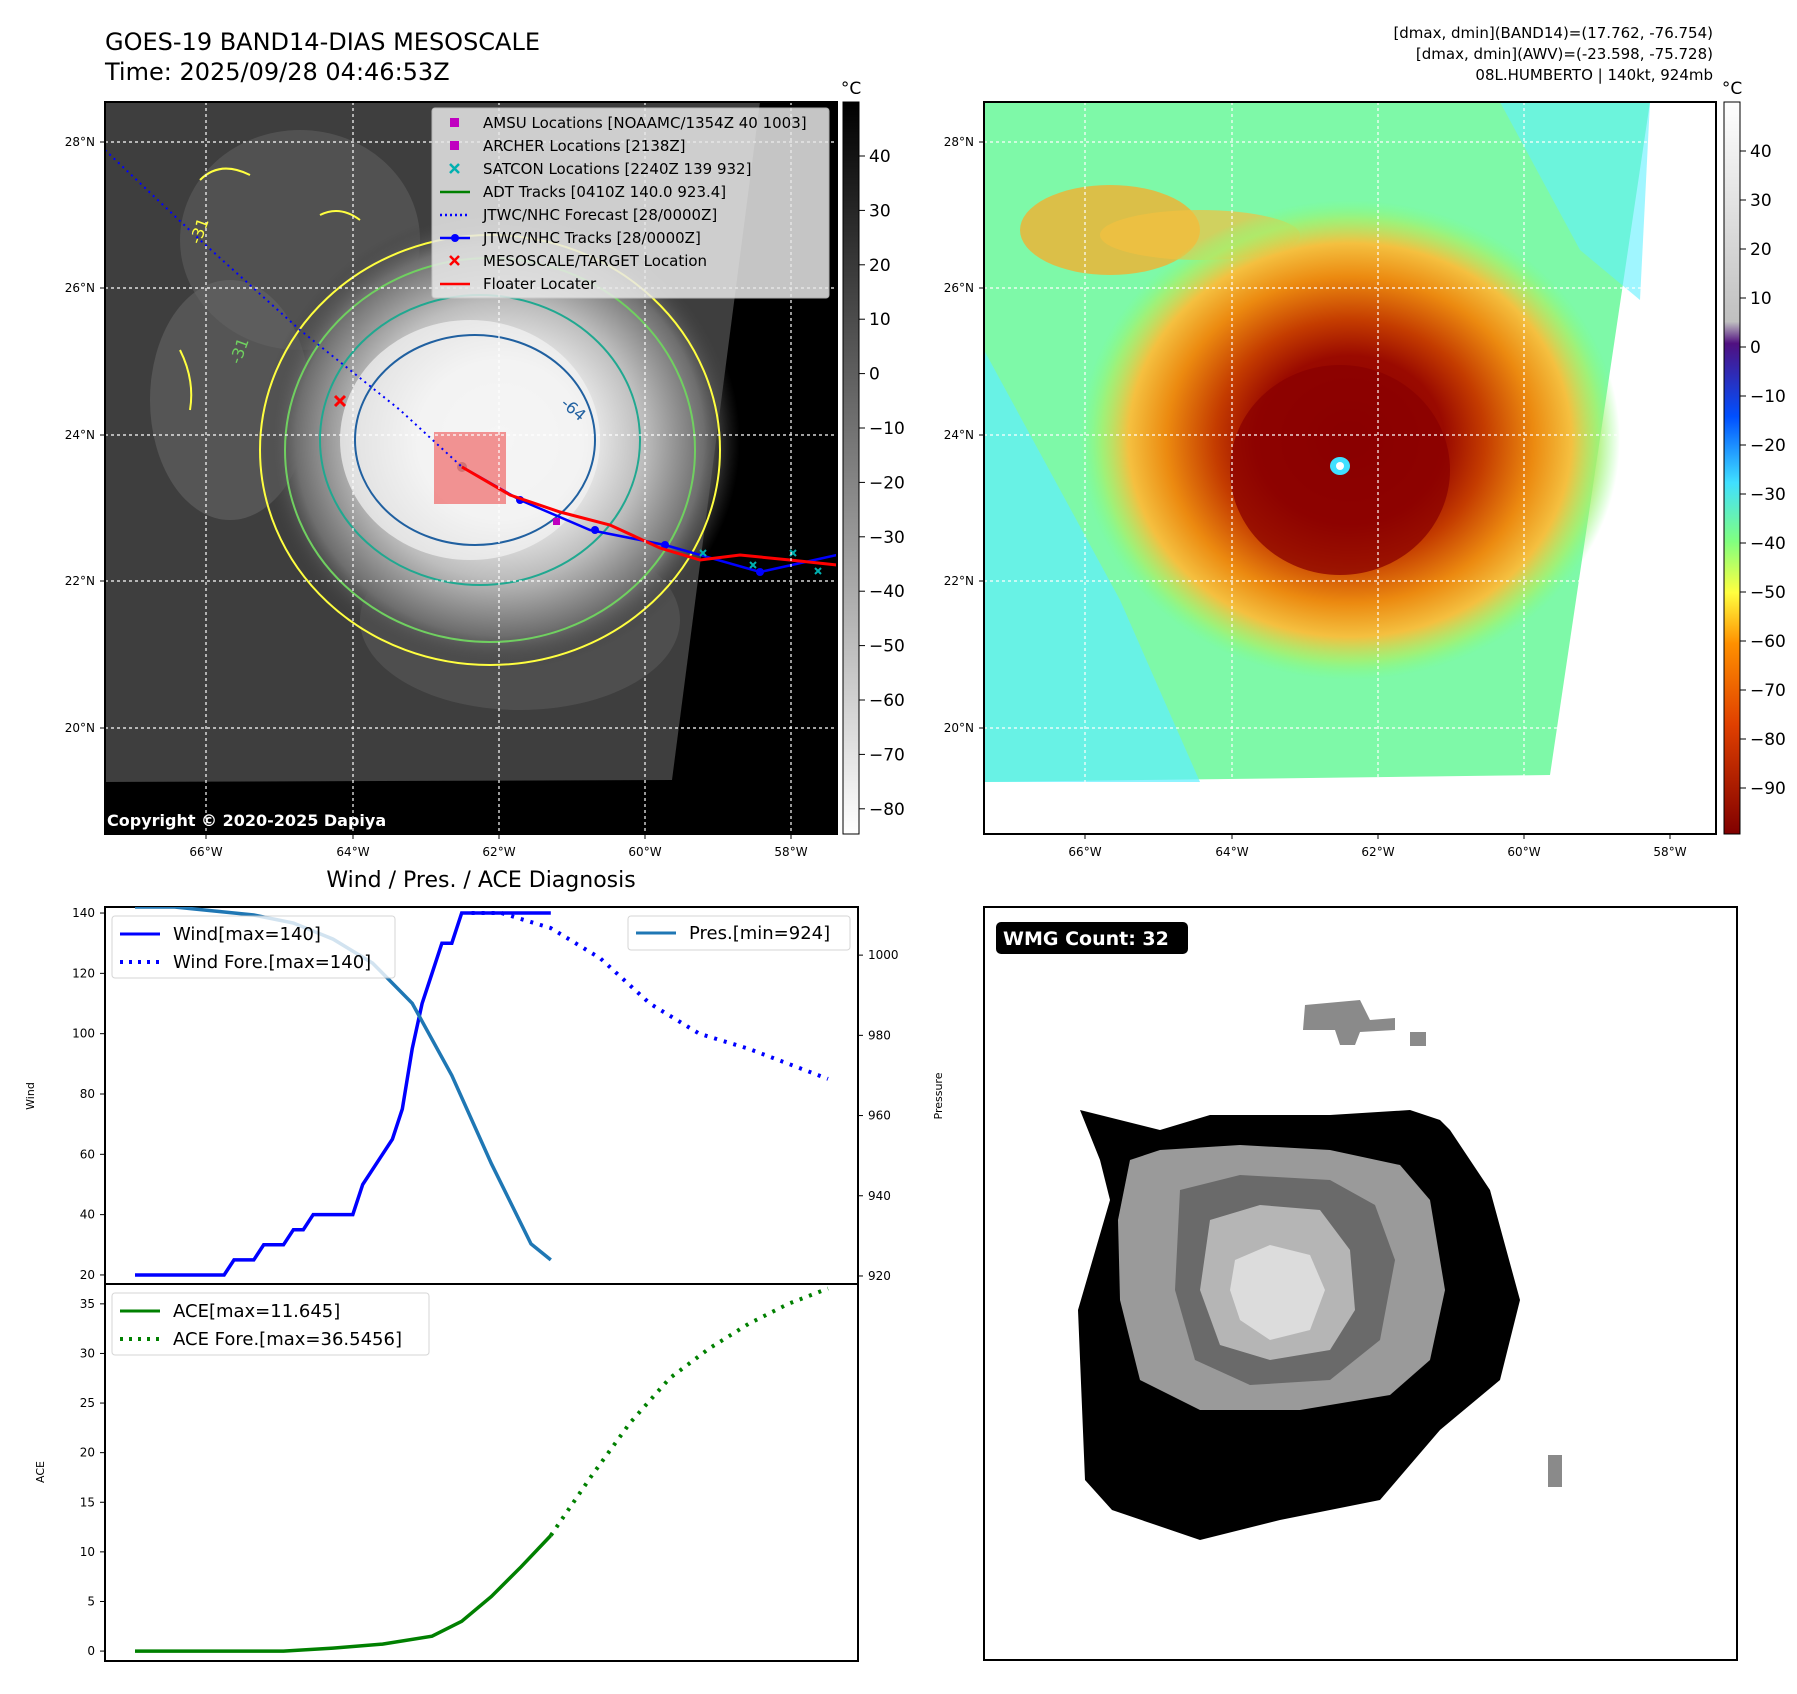 This screenshot has width=1797, height=1694. Describe the element at coordinates (1732, 89) in the screenshot. I see `color-colorbar-unit: °C` at that location.